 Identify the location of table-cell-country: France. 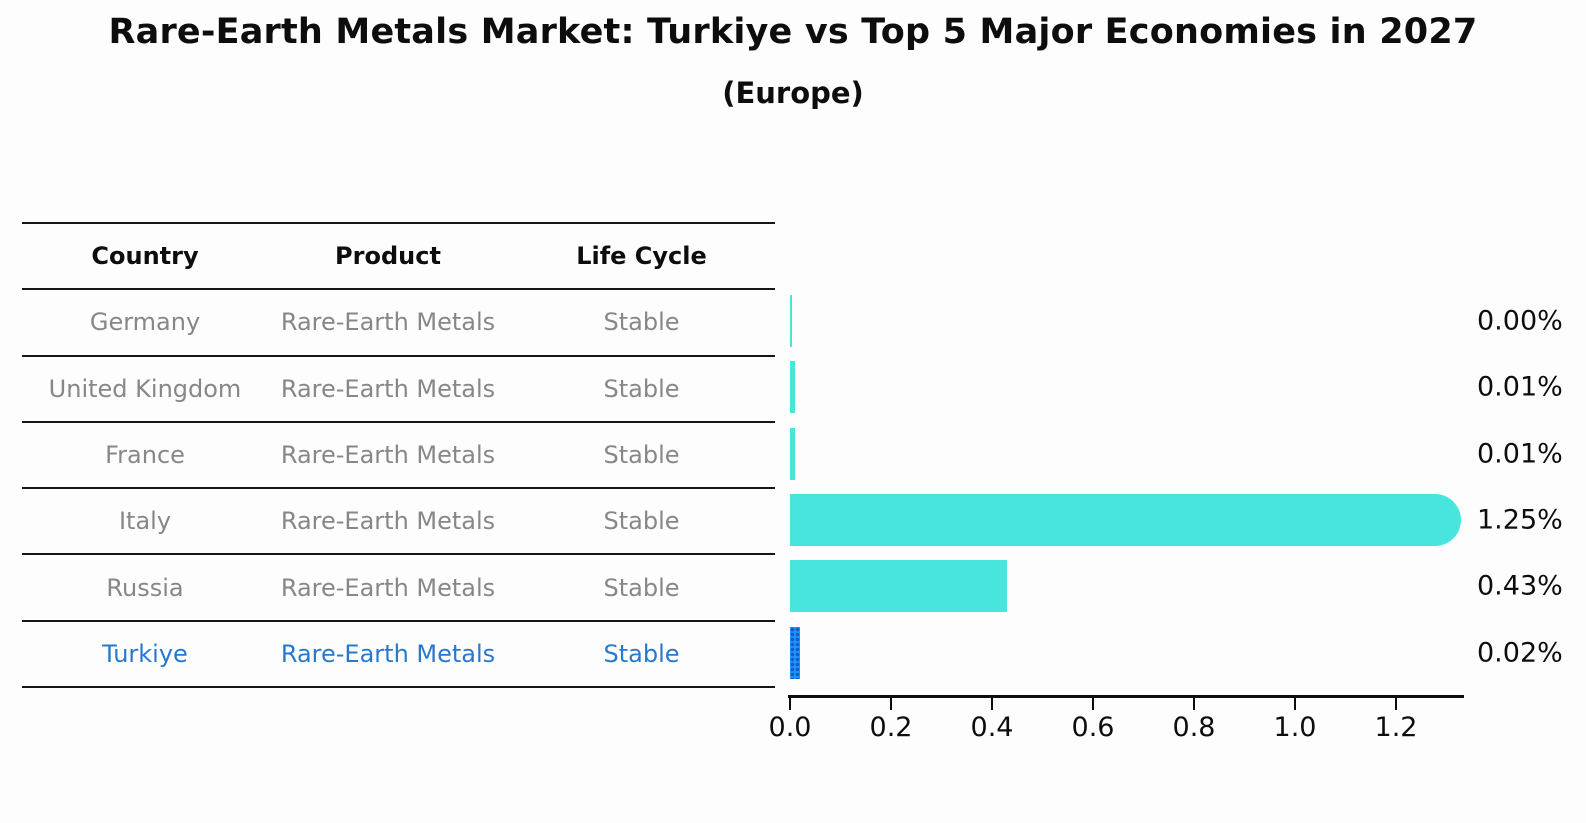
(145, 455).